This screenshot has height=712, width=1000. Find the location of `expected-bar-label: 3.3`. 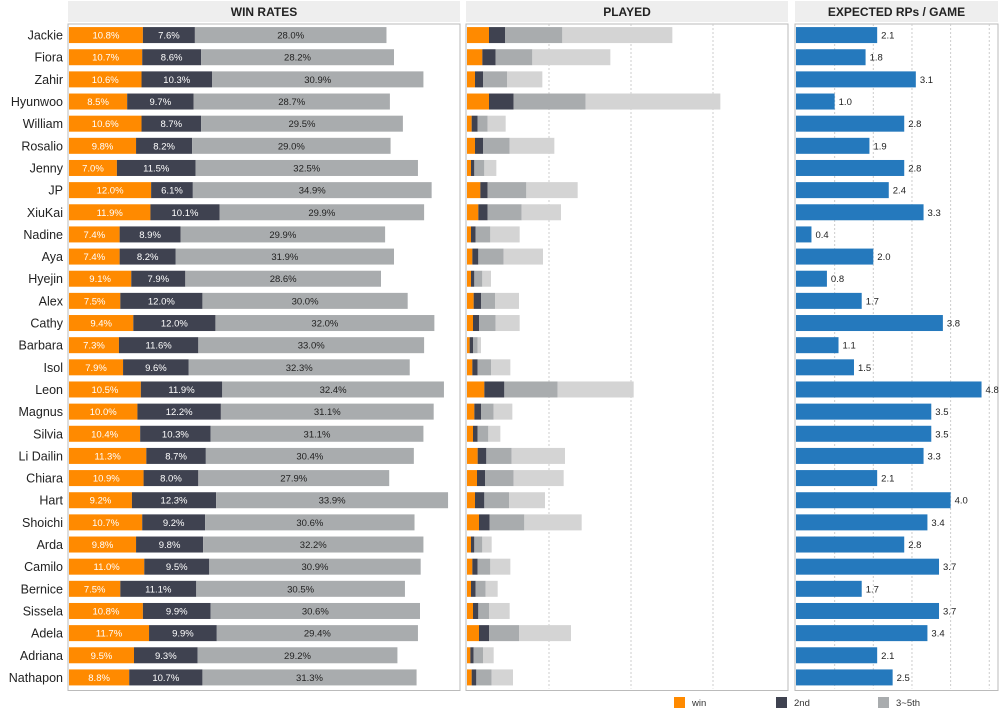

expected-bar-label: 3.3 is located at coordinates (934, 213).